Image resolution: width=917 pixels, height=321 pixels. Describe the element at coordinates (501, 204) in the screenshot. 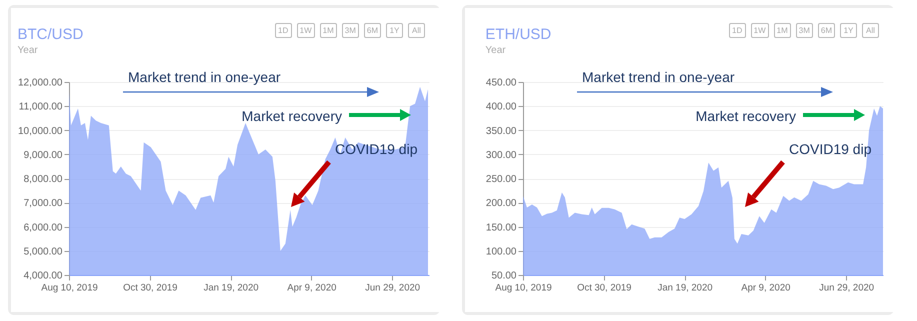

I see `y-tick-label: 200.00` at that location.